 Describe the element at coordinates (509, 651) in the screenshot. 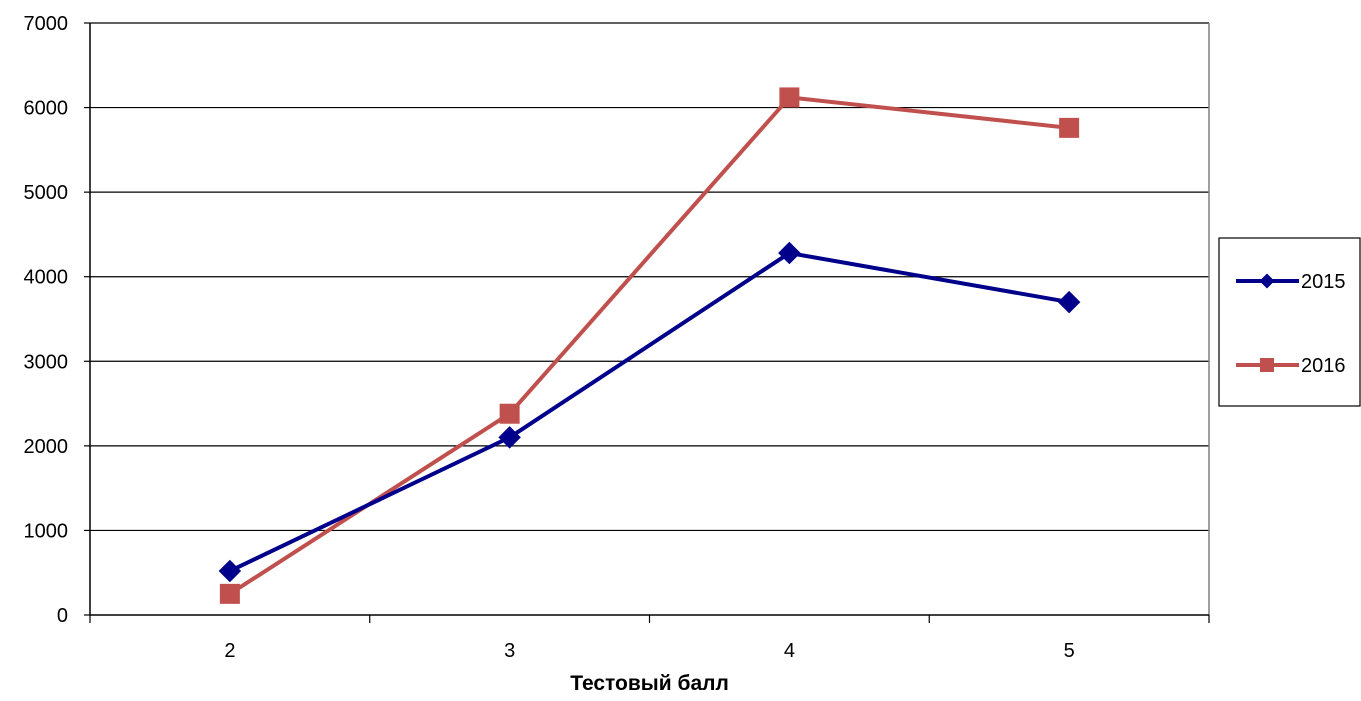

I see `x-tick-label: 3` at that location.